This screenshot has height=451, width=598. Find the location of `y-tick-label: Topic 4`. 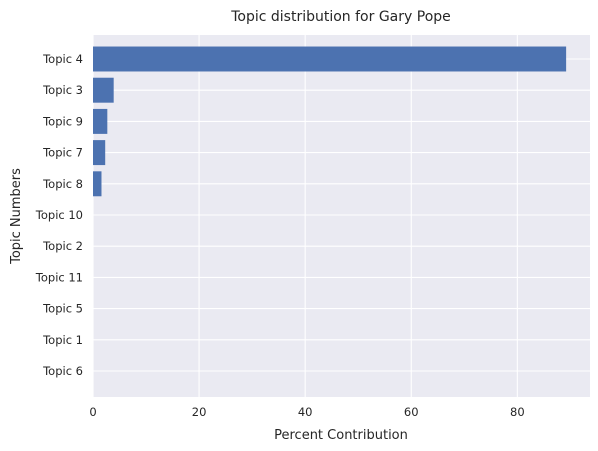

y-tick-label: Topic 4 is located at coordinates (62, 59).